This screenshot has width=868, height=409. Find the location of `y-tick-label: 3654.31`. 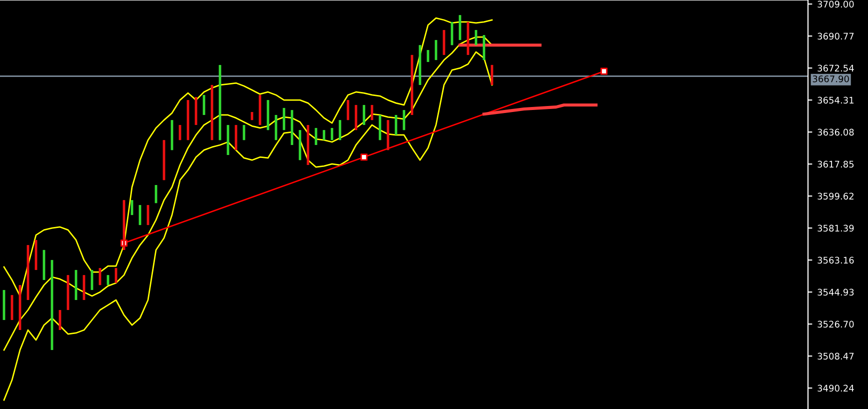

y-tick-label: 3654.31 is located at coordinates (836, 100).